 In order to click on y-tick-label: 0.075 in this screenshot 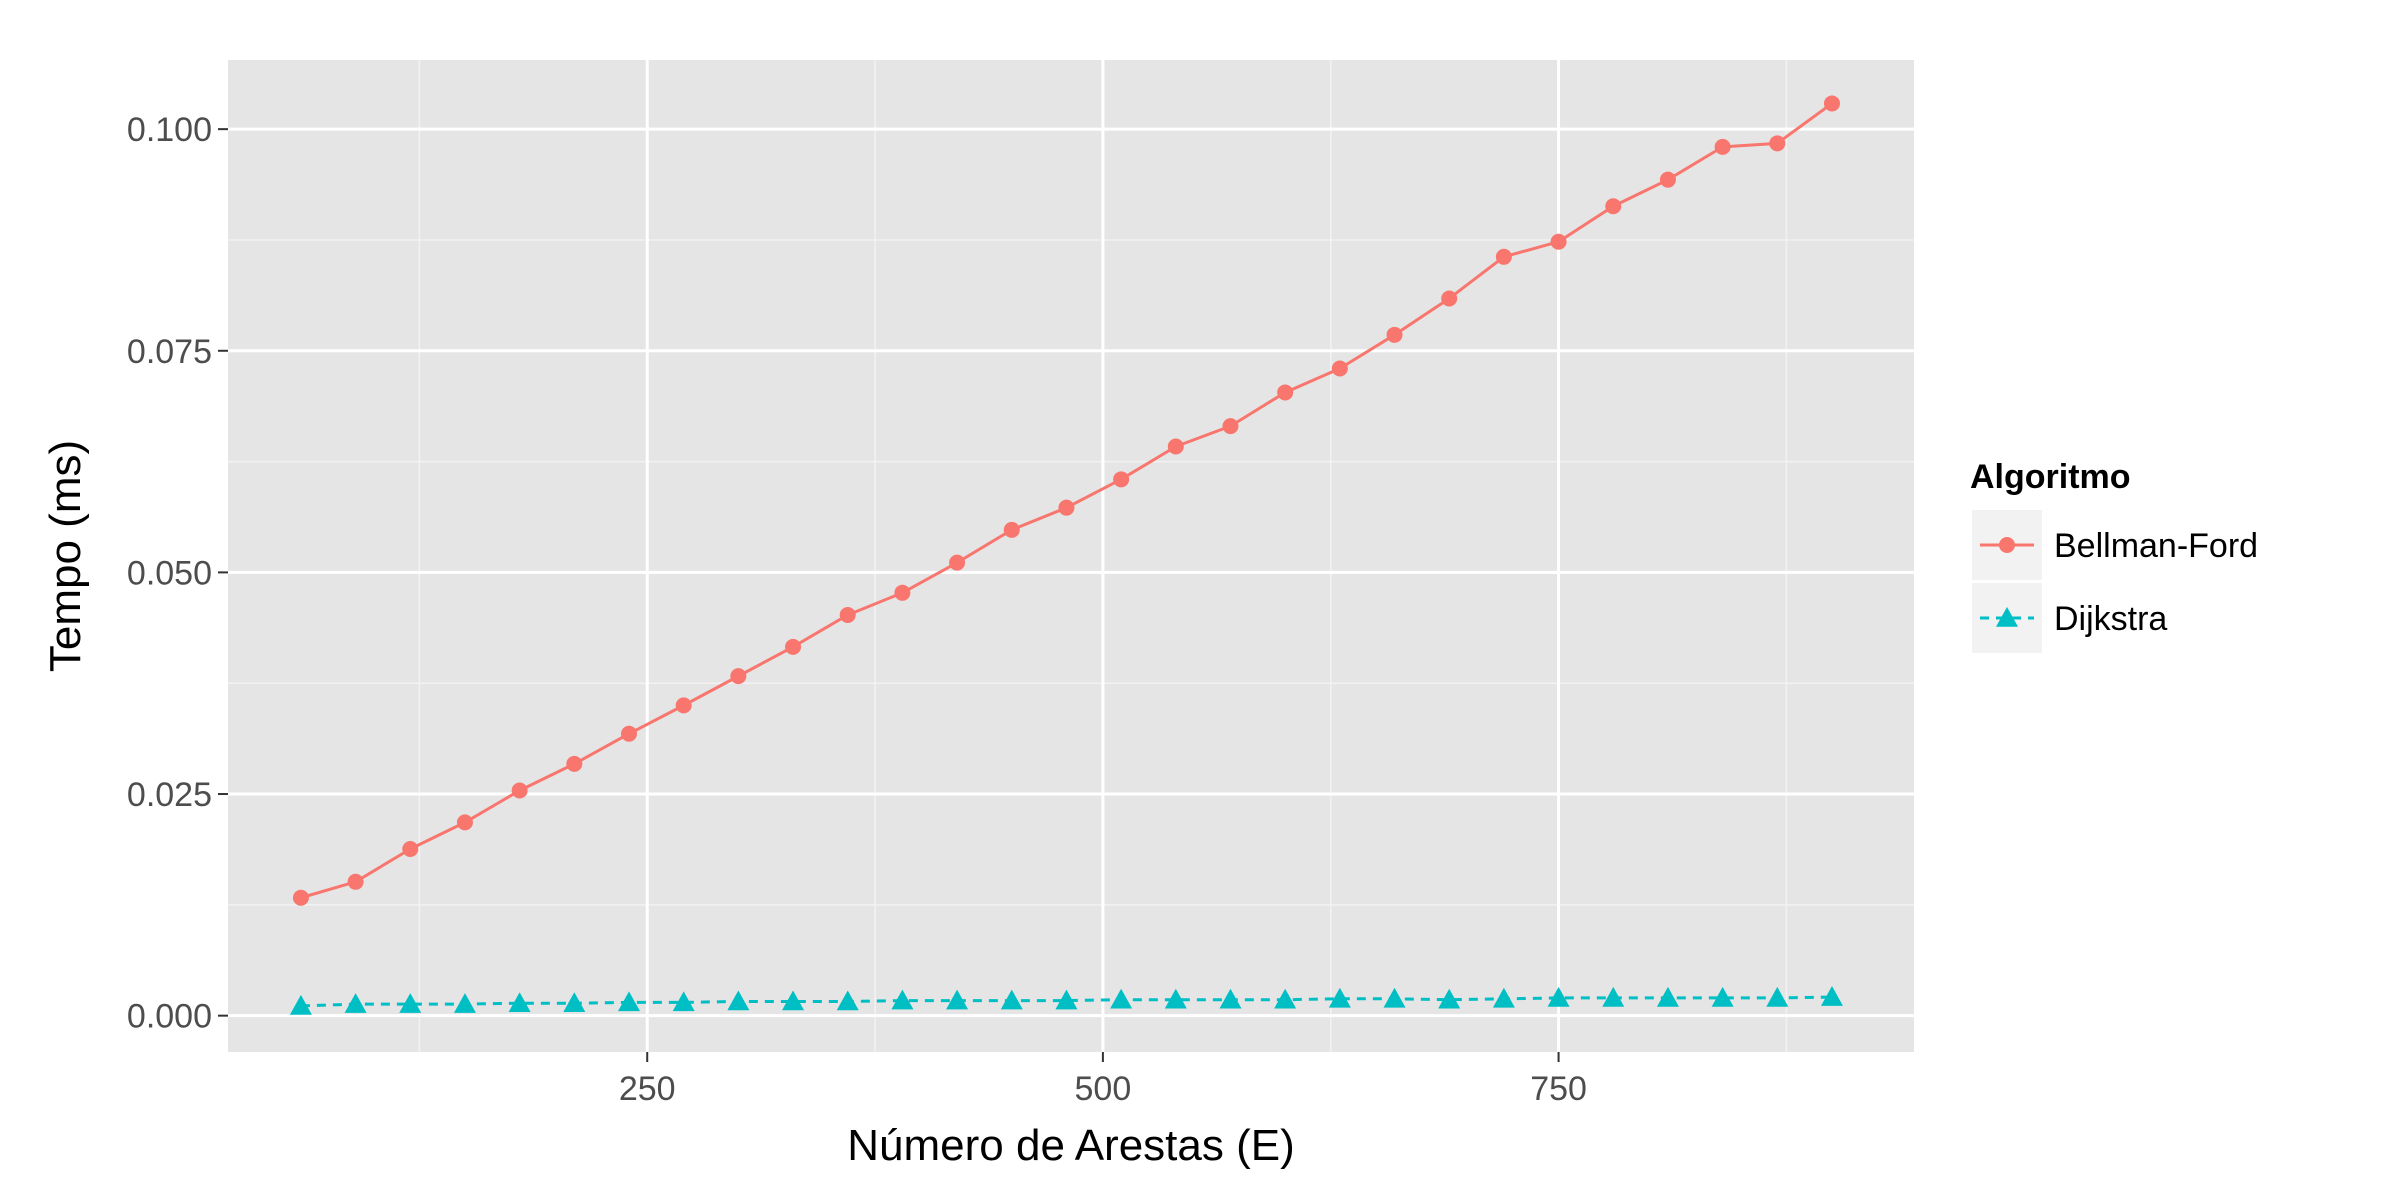, I will do `click(169, 352)`.